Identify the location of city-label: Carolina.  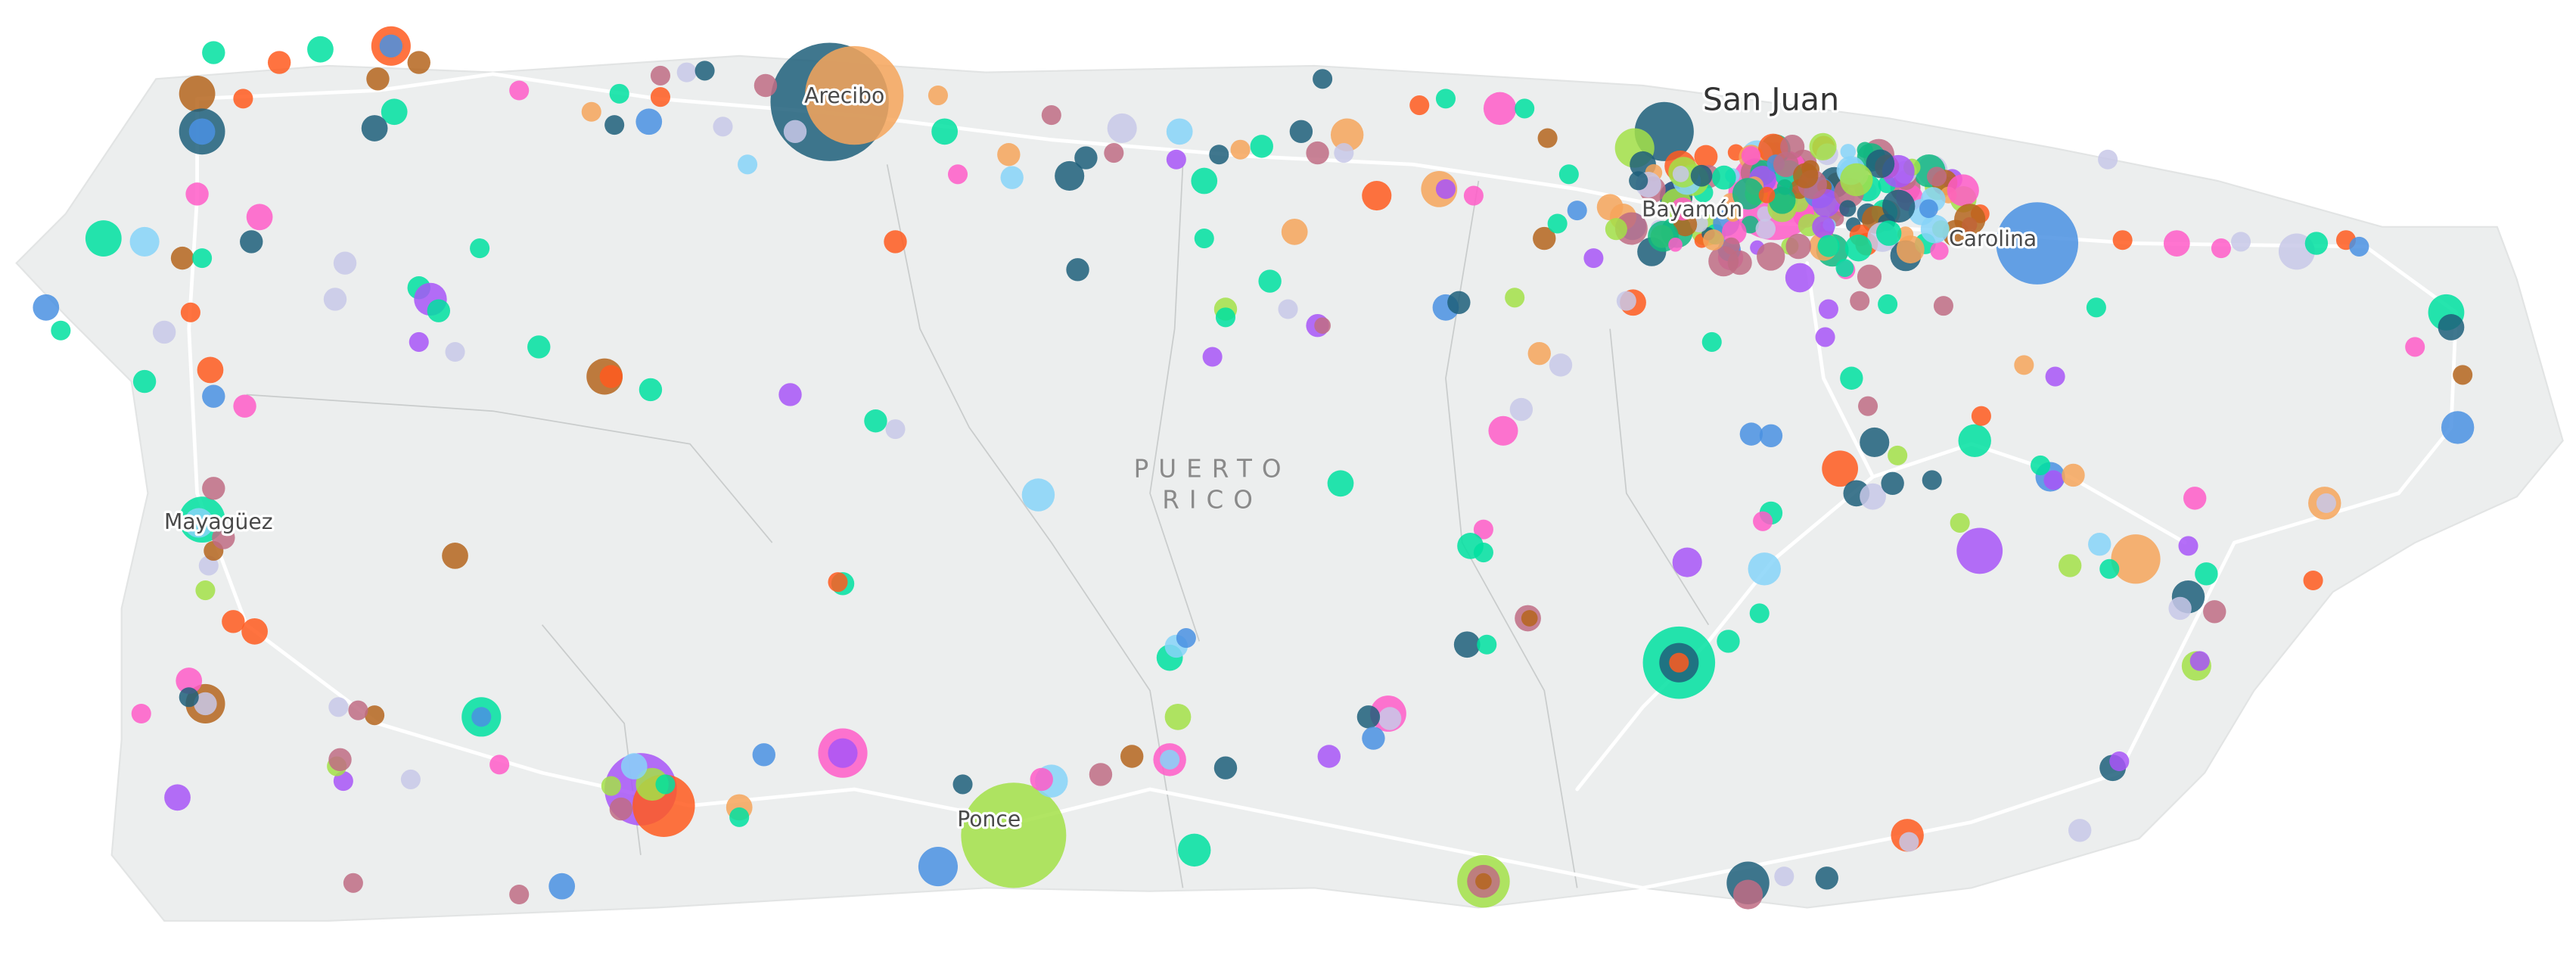
(1993, 238).